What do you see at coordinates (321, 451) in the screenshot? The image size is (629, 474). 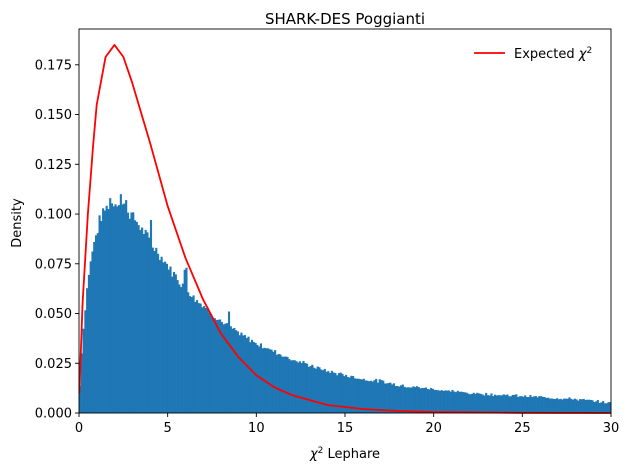 I see `x-axis-title-superscript: 2` at bounding box center [321, 451].